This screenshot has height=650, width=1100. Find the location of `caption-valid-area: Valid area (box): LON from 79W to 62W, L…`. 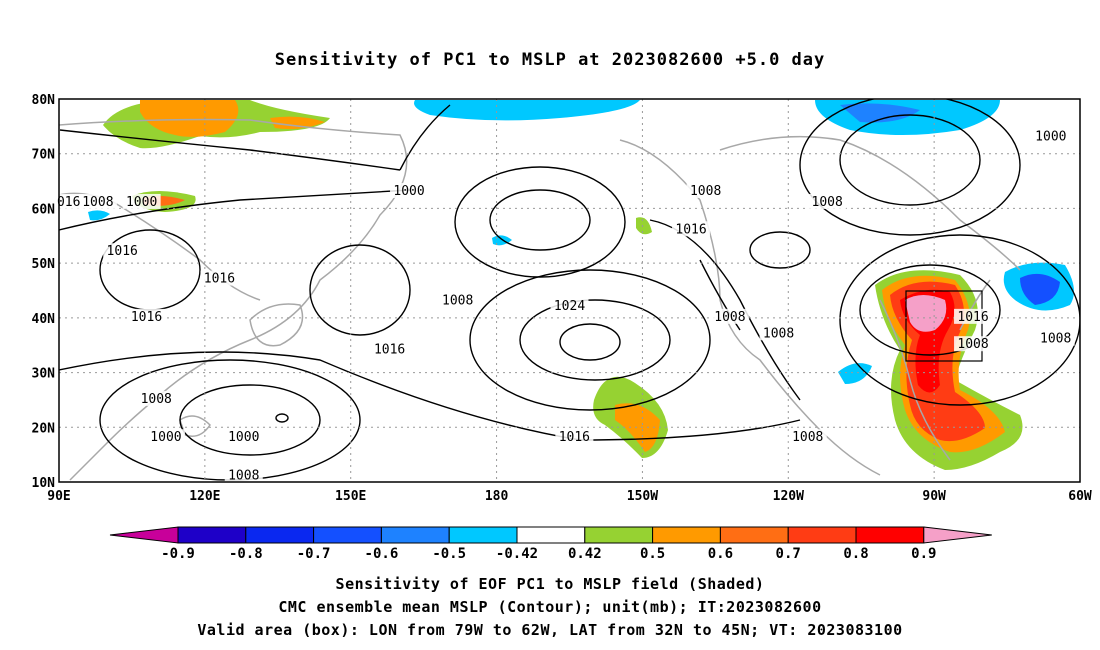

caption-valid-area: Valid area (box): LON from 79W to 62W, L… is located at coordinates (550, 630).